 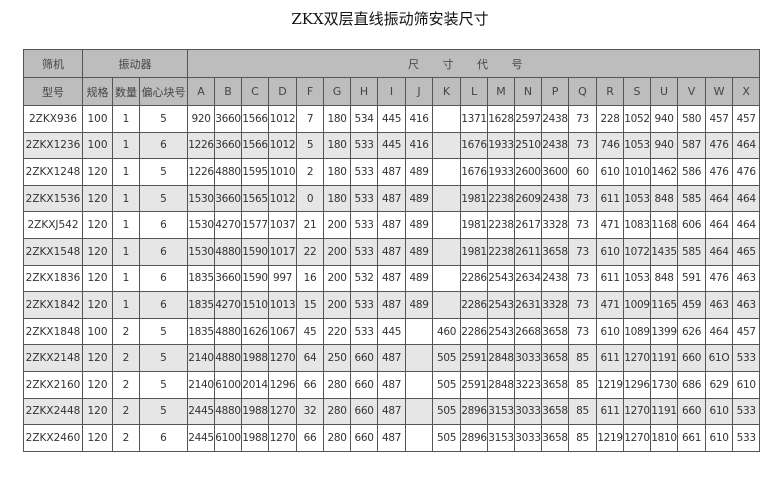 What do you see at coordinates (201, 198) in the screenshot?
I see `table-cell: 1530` at bounding box center [201, 198].